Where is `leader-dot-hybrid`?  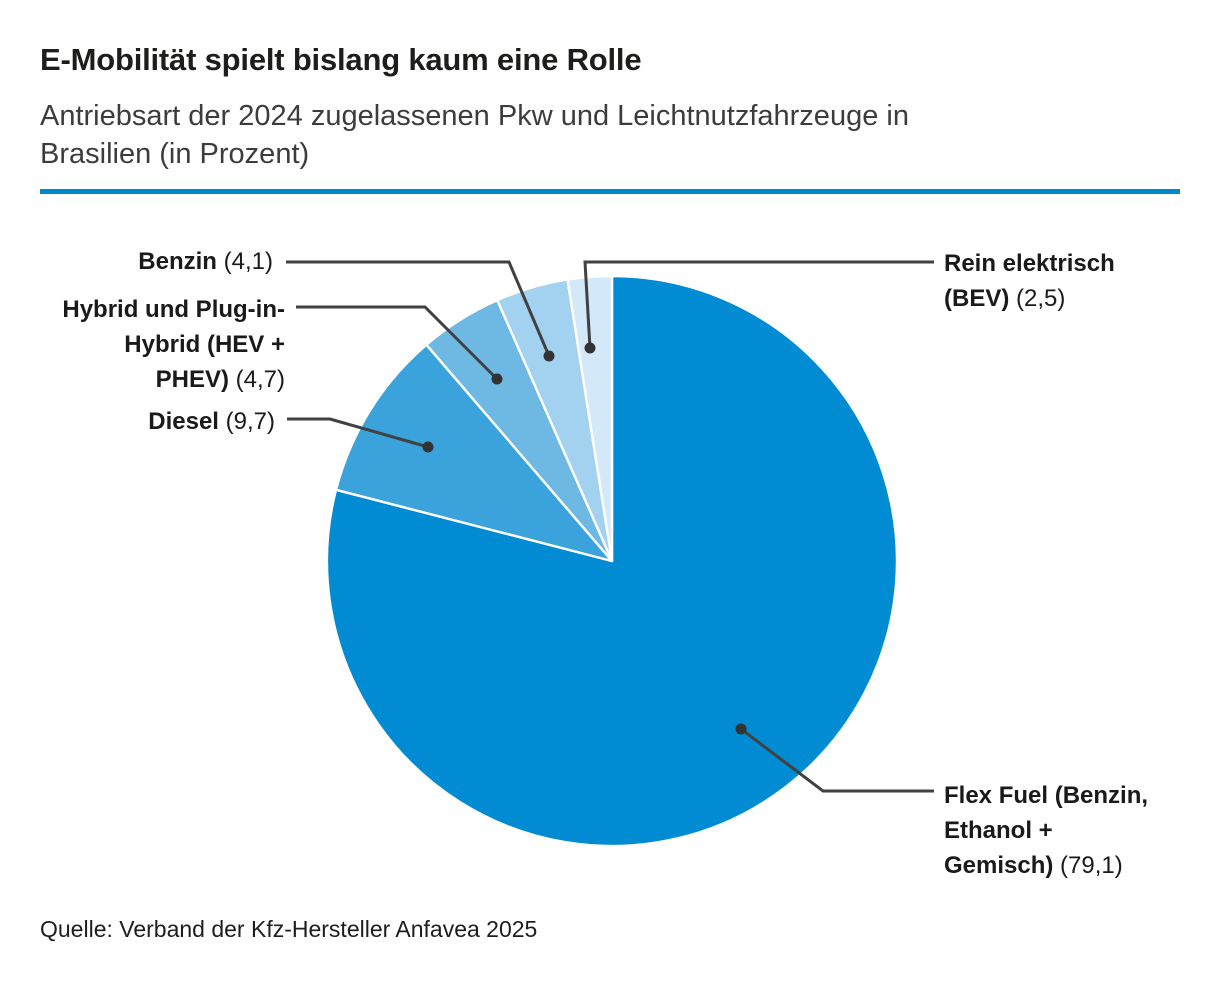 leader-dot-hybrid is located at coordinates (497, 379).